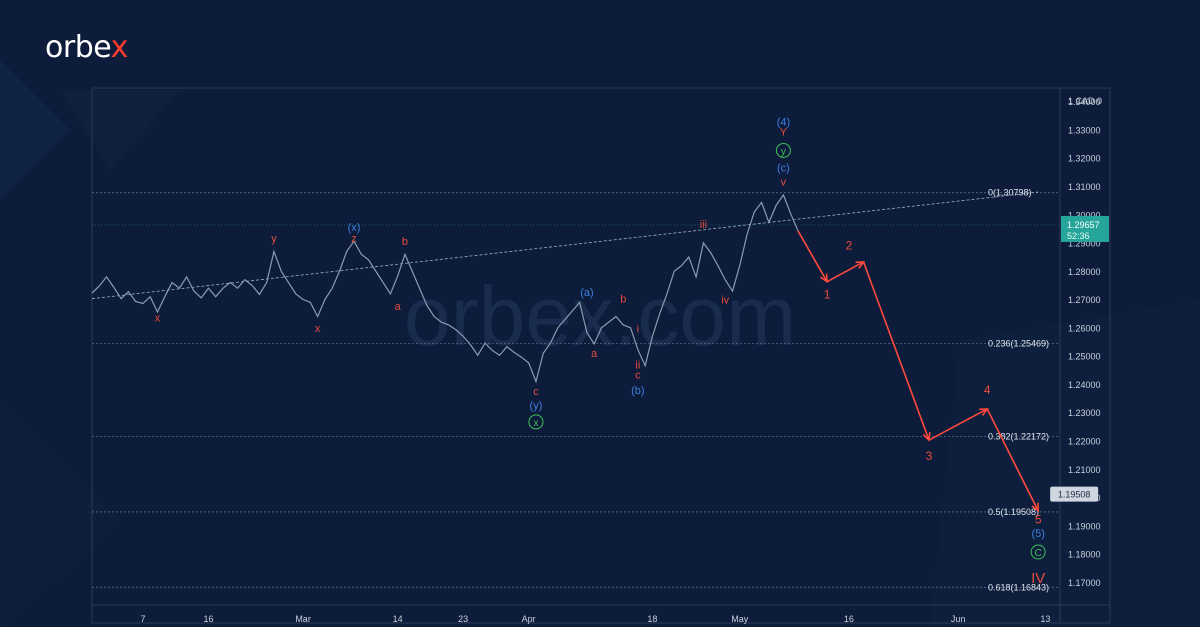  I want to click on y-tick-label: 1.28000, so click(1084, 272).